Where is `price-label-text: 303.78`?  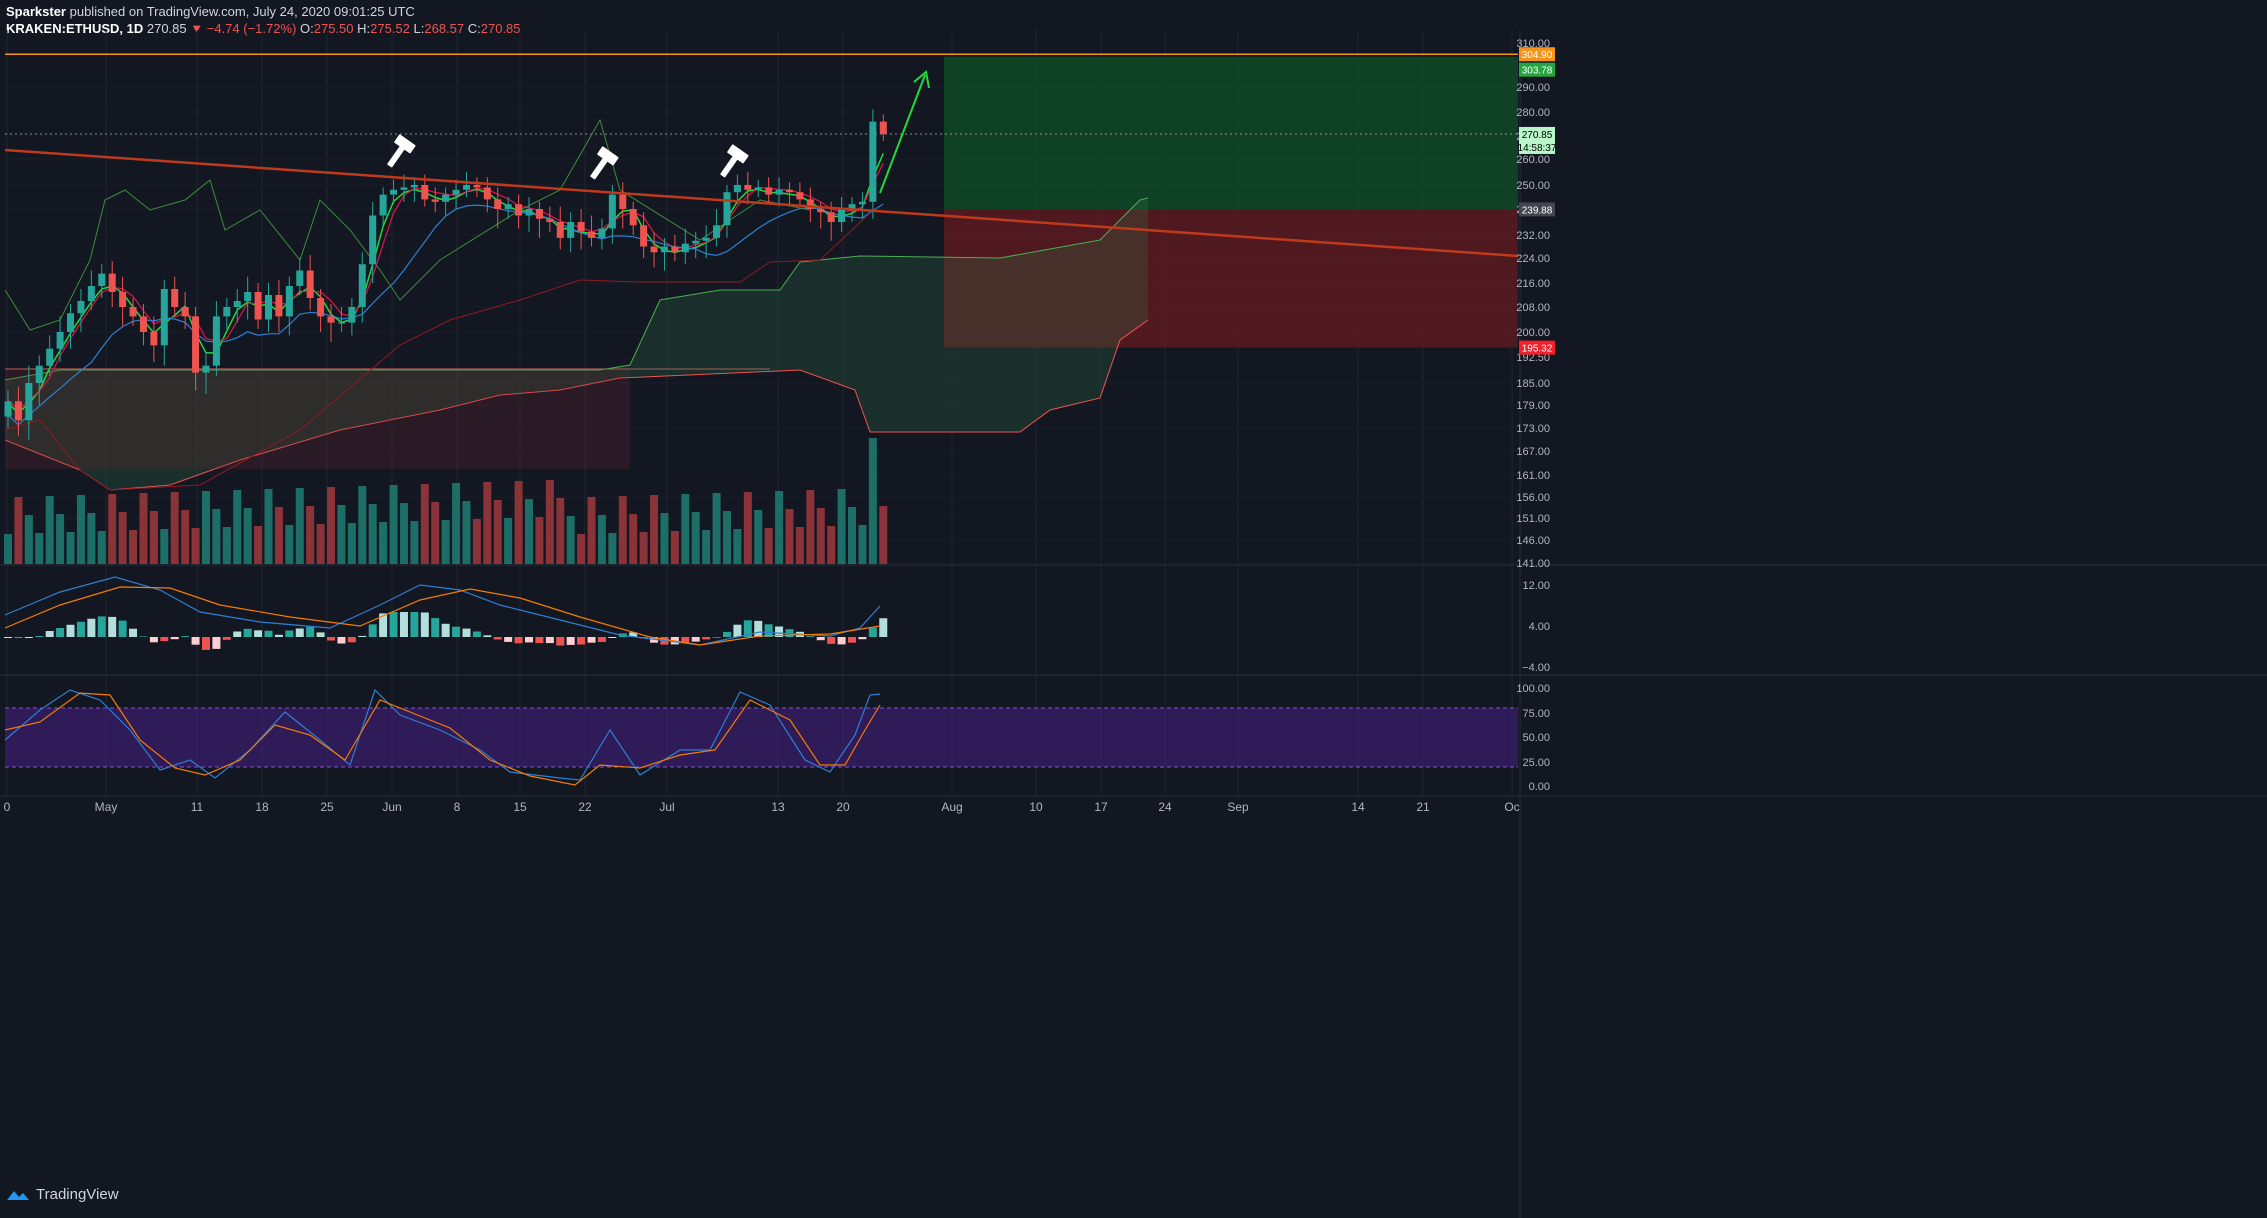
price-label-text: 303.78 is located at coordinates (1537, 71).